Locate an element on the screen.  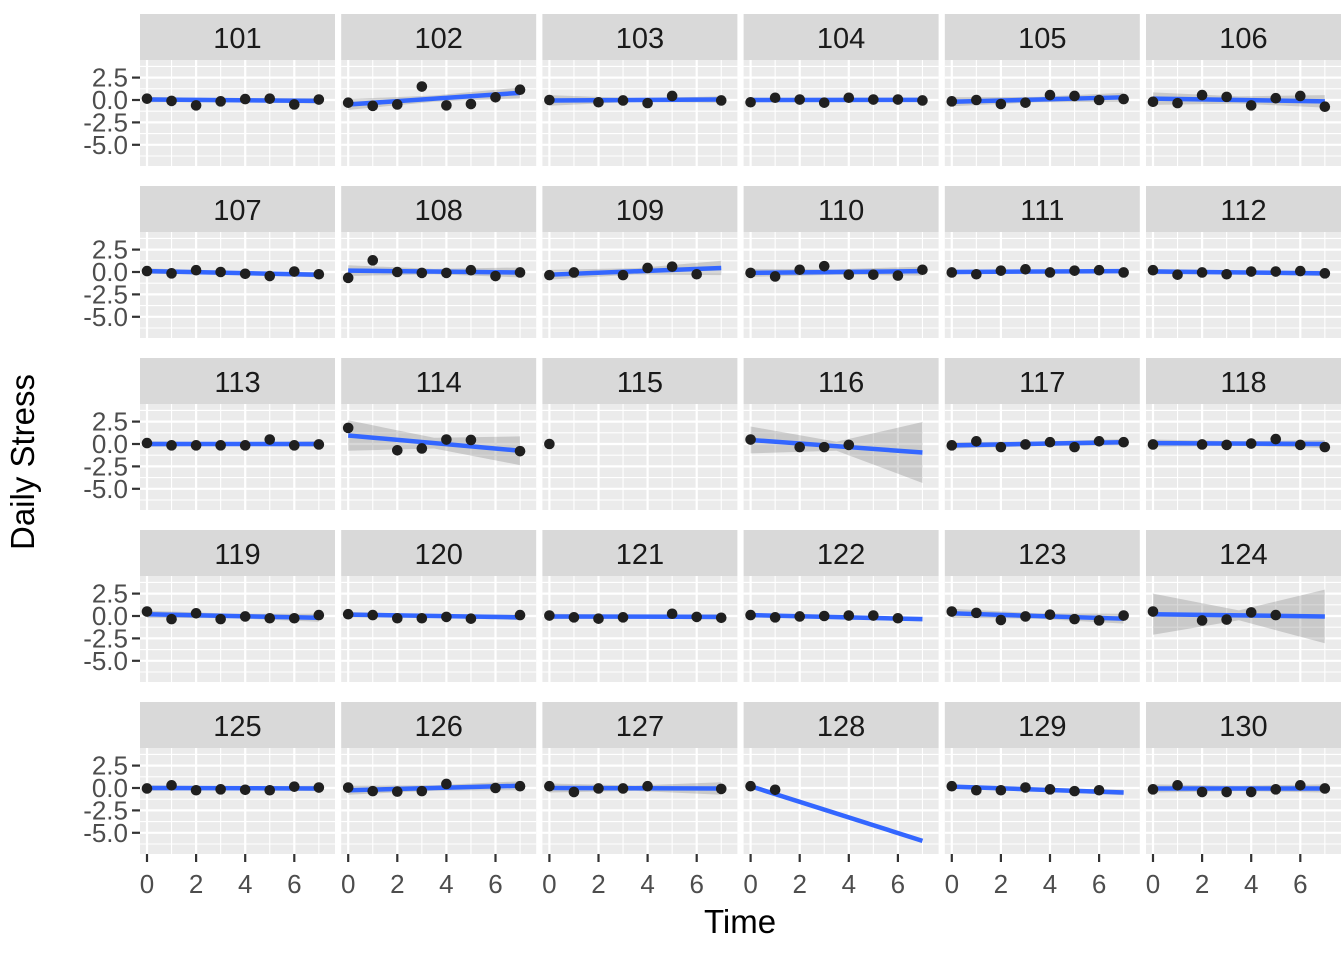
facet-strip-label: 125 is located at coordinates (237, 727).